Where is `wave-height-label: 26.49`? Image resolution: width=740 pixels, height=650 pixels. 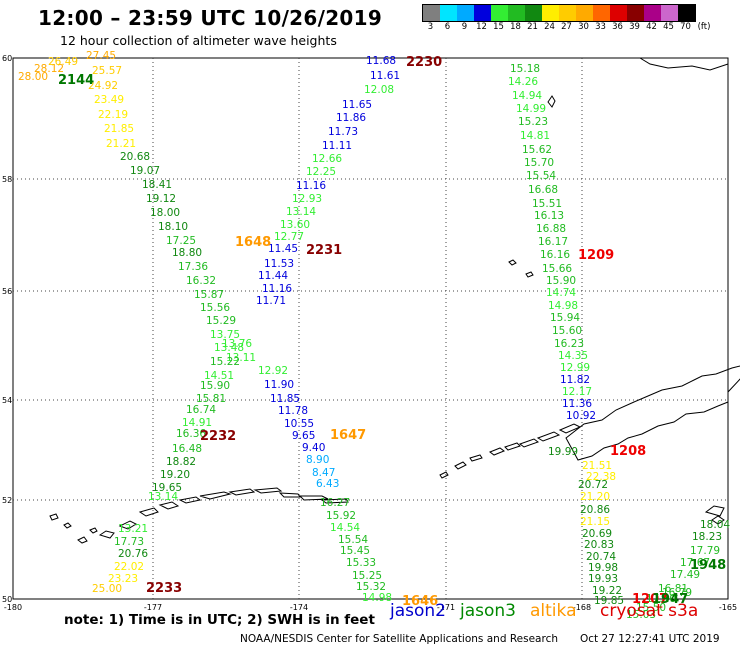
wave-height-label: 26.49 is located at coordinates (63, 62).